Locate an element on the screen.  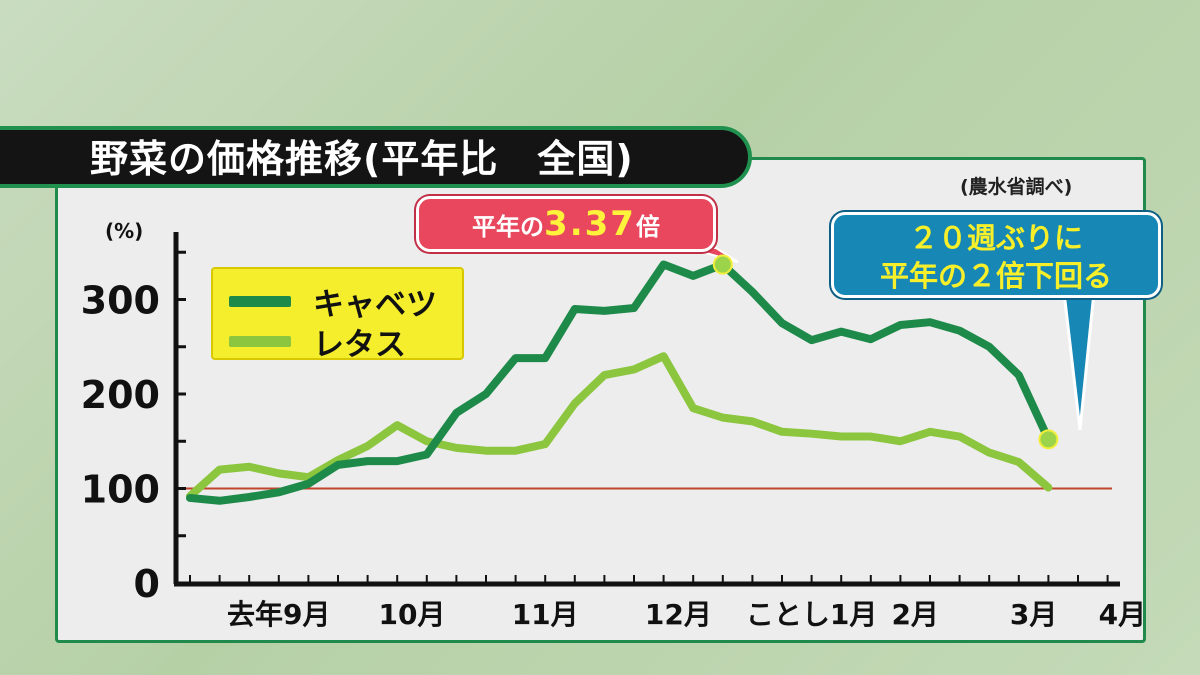
x-tick-label: 10月 is located at coordinates (412, 614).